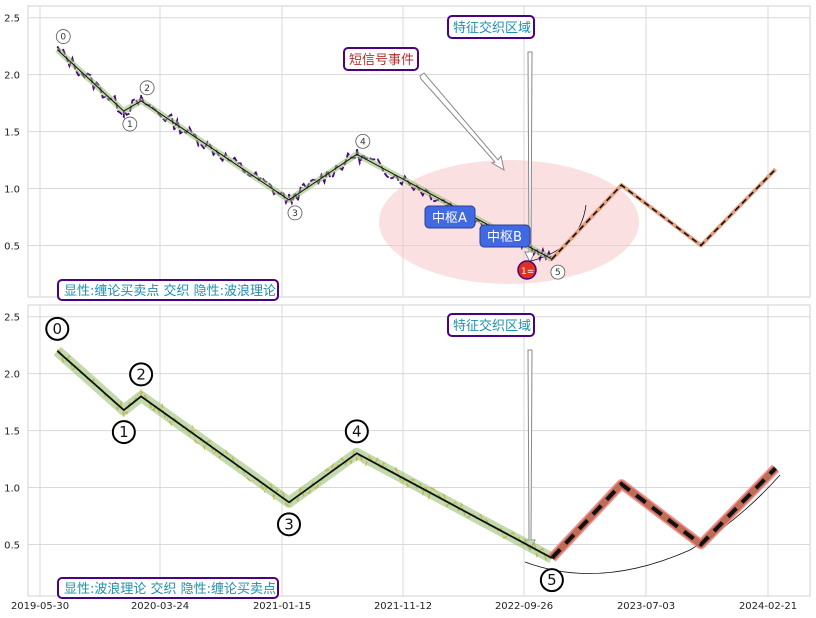 This screenshot has height=618, width=816. I want to click on feature-zone-ellipse, so click(509, 222).